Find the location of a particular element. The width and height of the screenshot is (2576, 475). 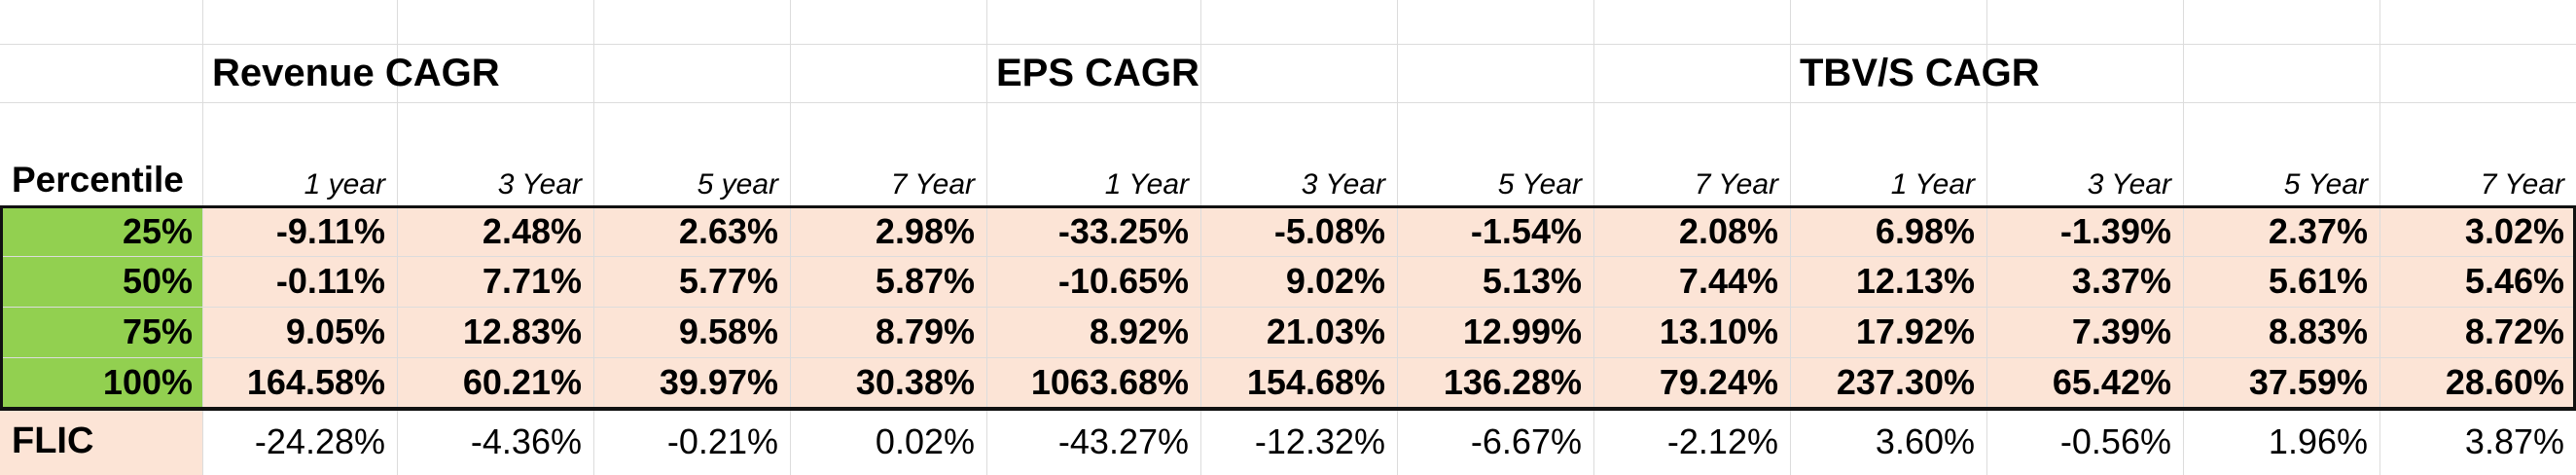

table-cell: 13.10% is located at coordinates (1718, 331).